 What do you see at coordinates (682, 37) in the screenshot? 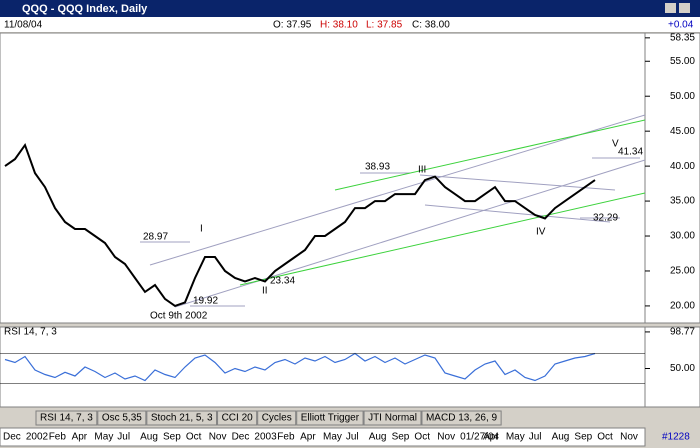
I see `y-tick-label: 58.35` at bounding box center [682, 37].